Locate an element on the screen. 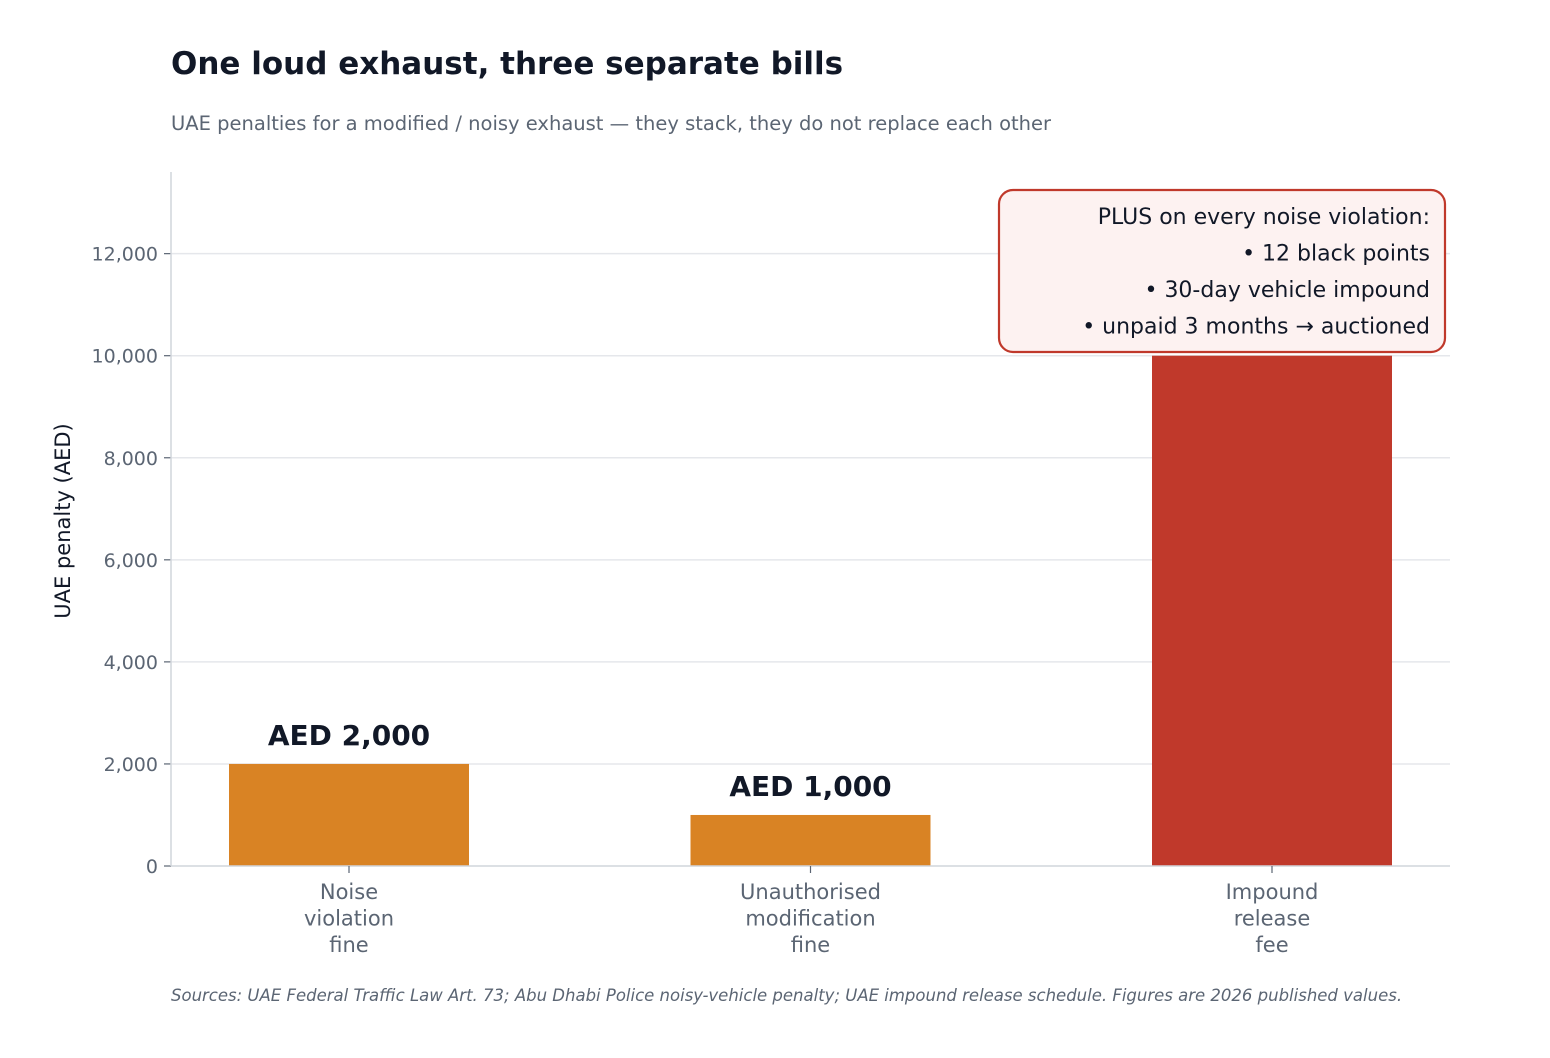  annotation-line: PLUS on every noise violation: is located at coordinates (1264, 217).